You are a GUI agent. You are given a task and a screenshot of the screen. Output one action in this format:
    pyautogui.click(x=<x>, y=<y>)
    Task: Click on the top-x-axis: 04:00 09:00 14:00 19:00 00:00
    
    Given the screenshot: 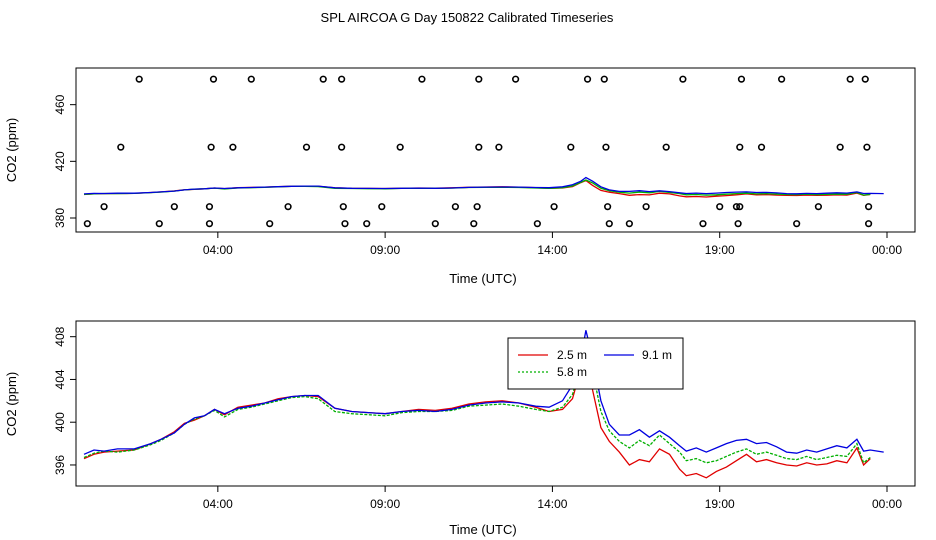 What is the action you would take?
    pyautogui.click(x=552, y=244)
    